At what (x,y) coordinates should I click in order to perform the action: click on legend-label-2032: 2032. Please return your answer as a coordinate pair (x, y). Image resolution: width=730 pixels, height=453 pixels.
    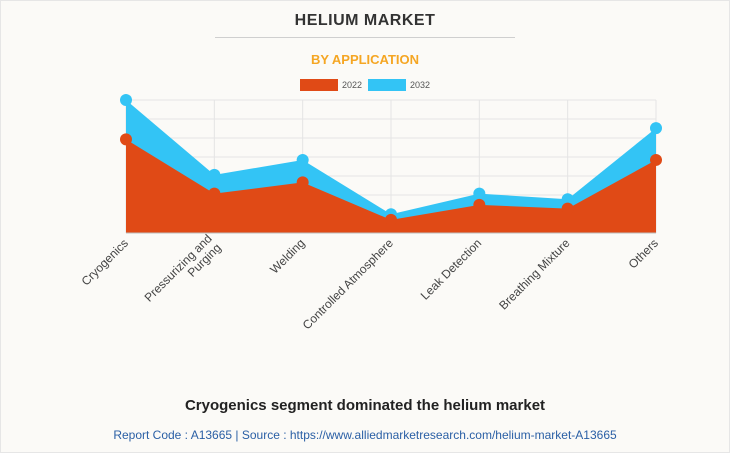
    Looking at the image, I should click on (420, 85).